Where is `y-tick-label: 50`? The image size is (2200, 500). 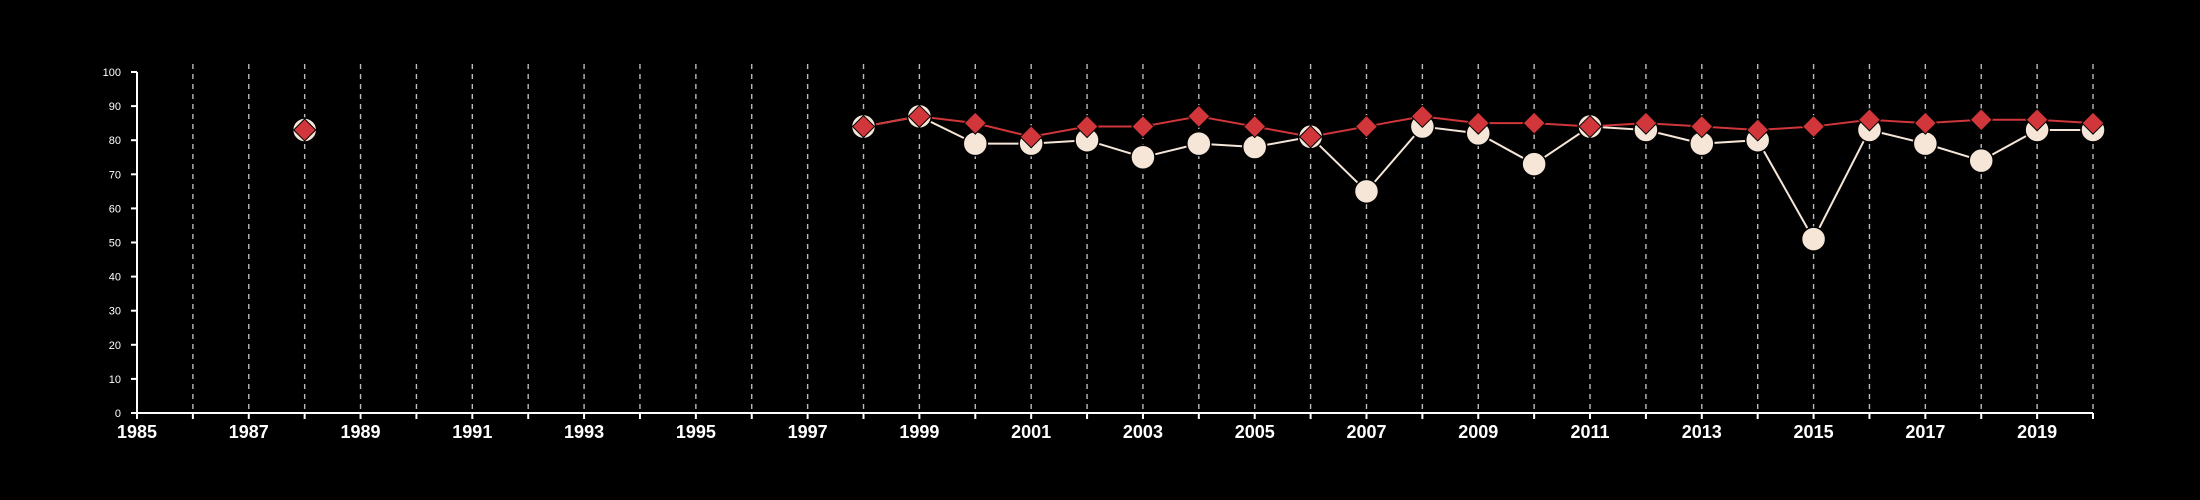 y-tick-label: 50 is located at coordinates (115, 244).